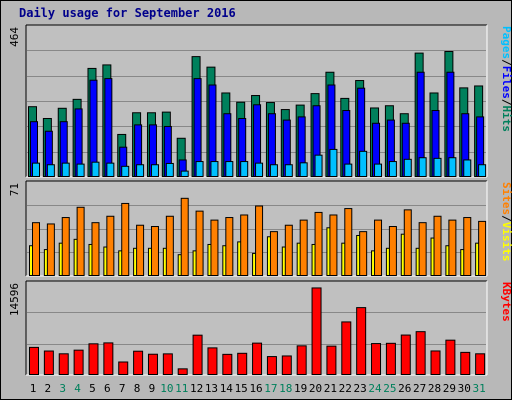  What do you see at coordinates (107, 388) in the screenshot?
I see `x-tick-label-day-6: 6` at bounding box center [107, 388].